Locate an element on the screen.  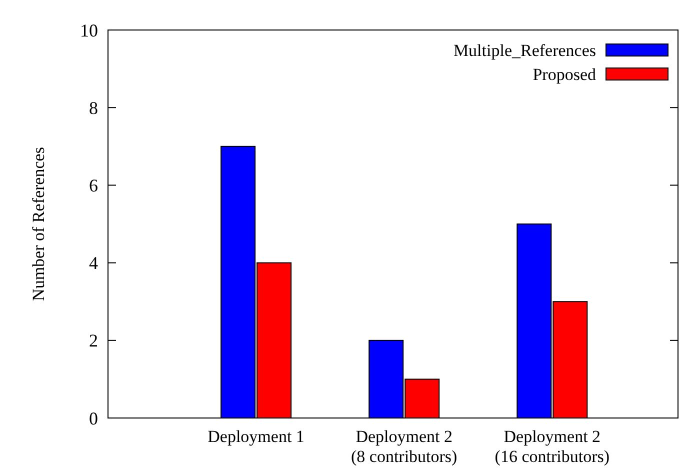
y-tick-label: 6 is located at coordinates (93, 186).